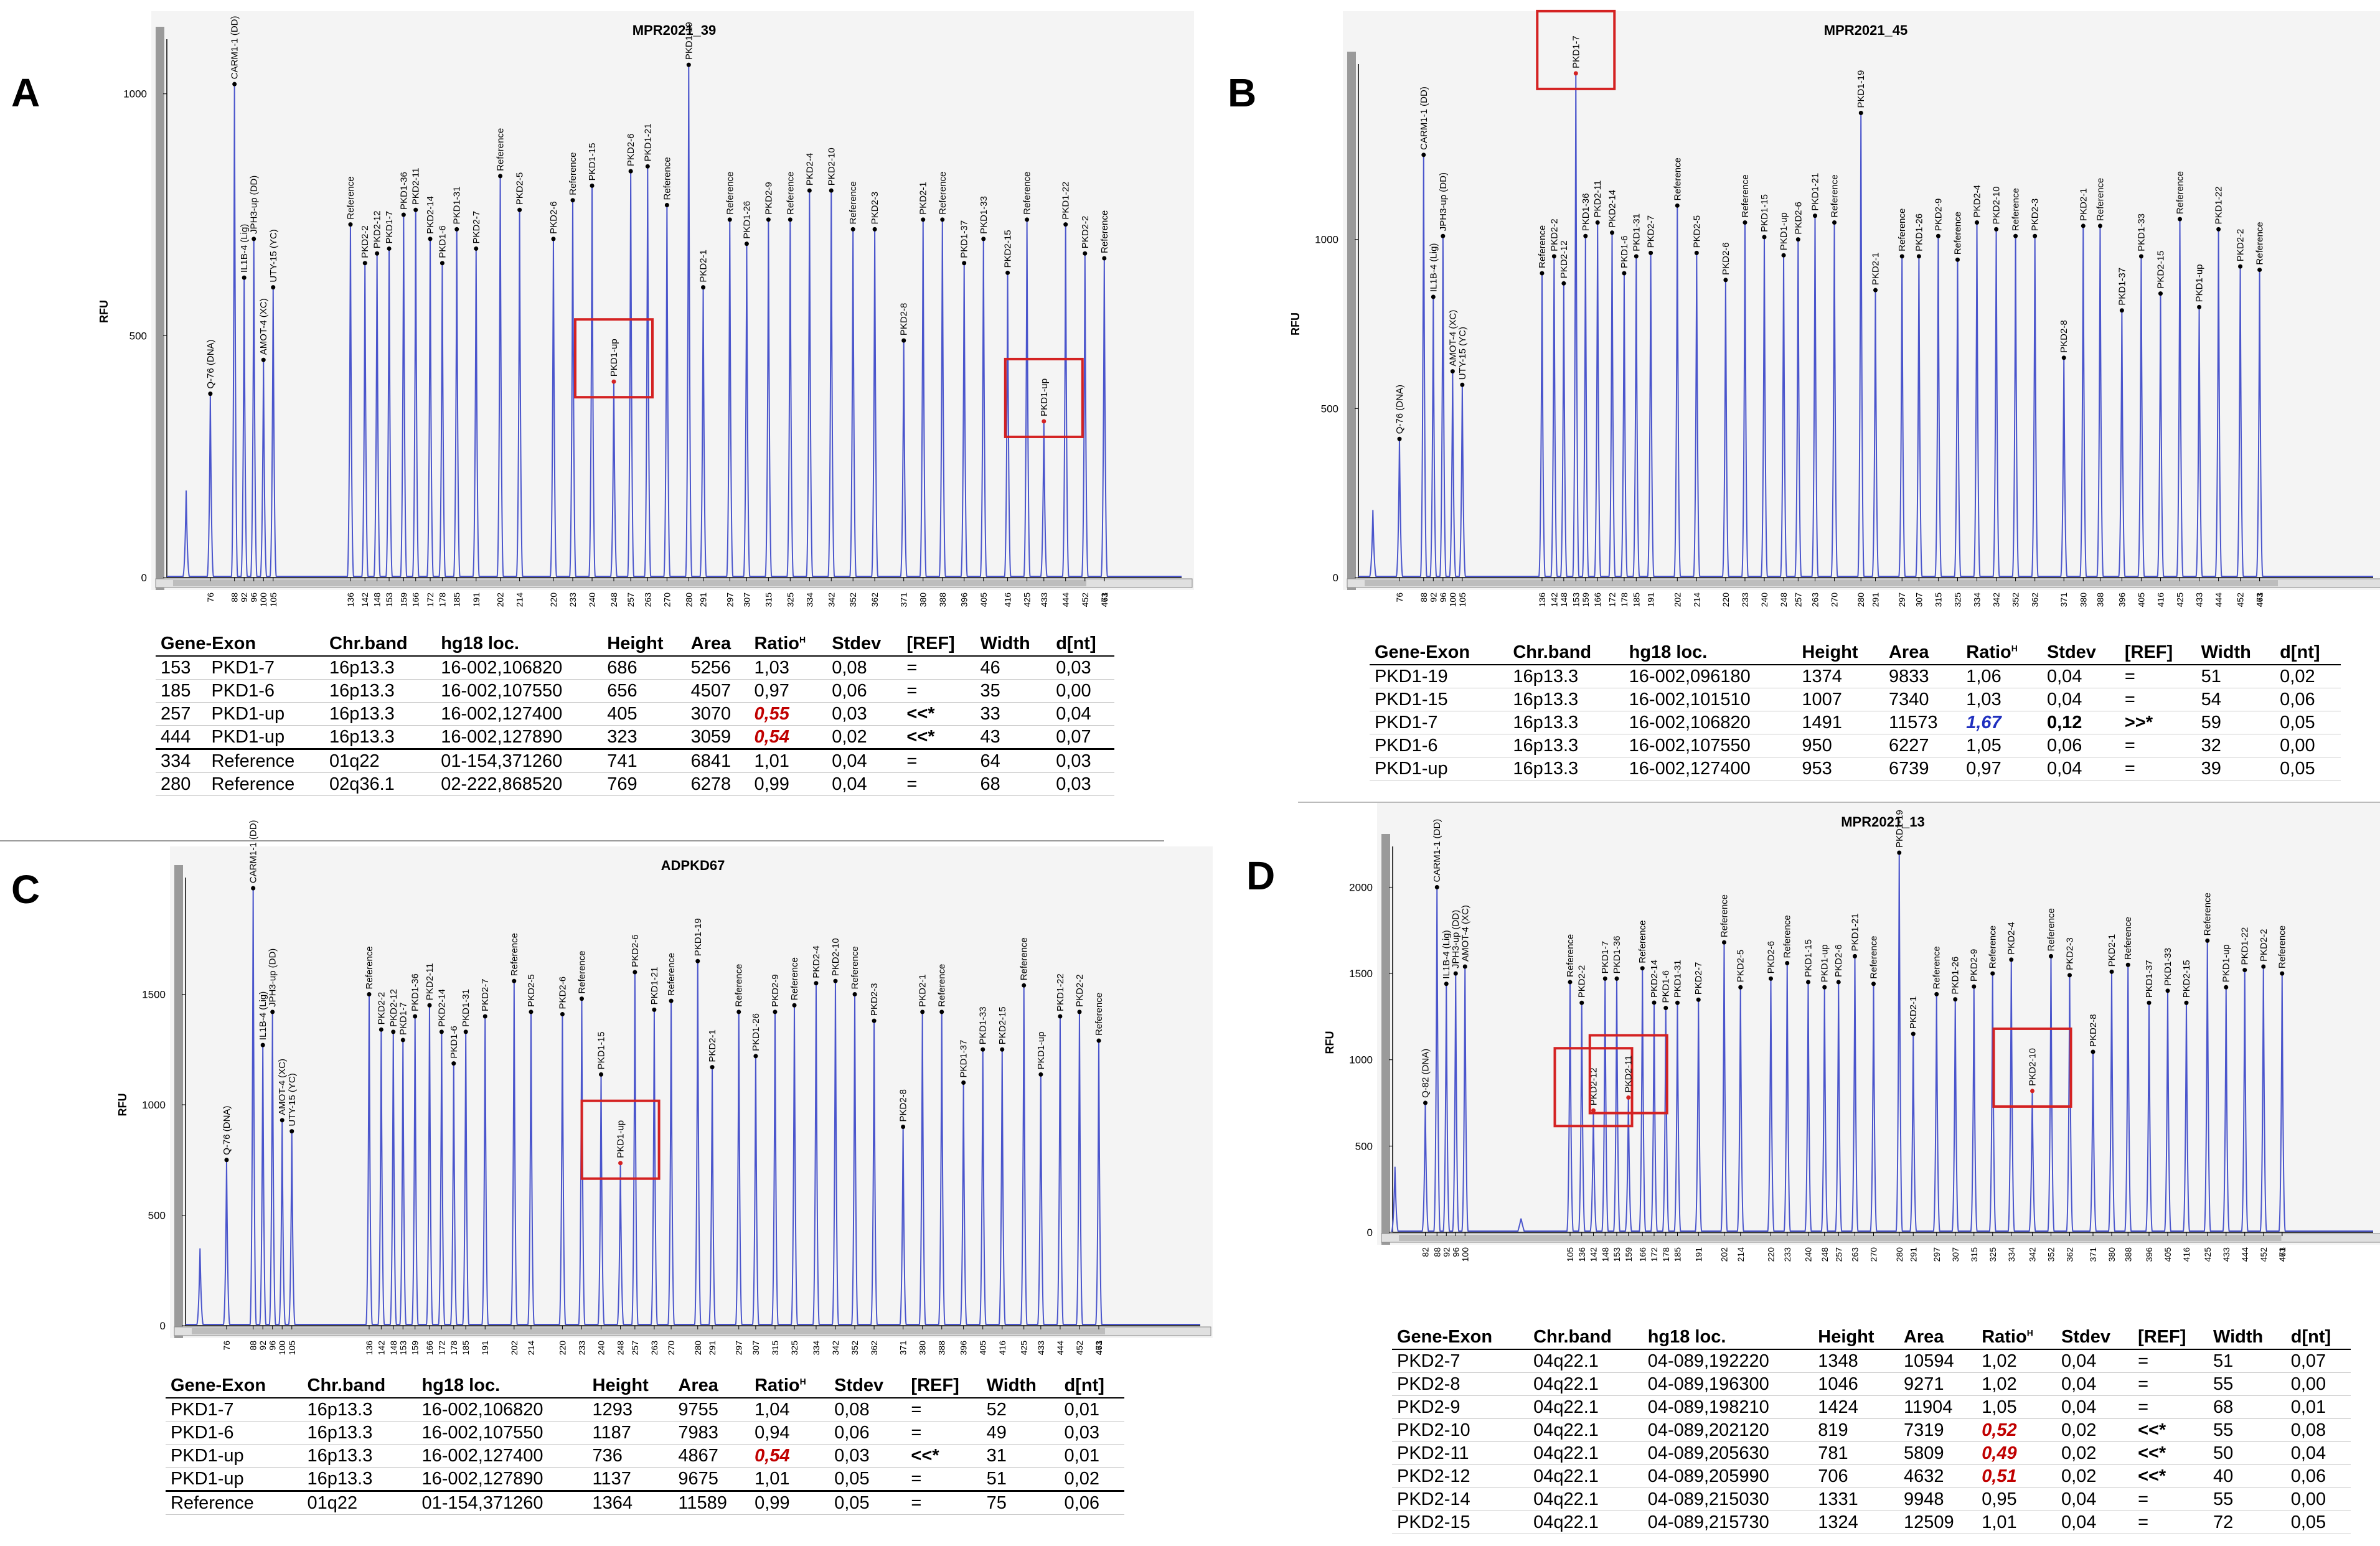  What do you see at coordinates (1082, 668) in the screenshot?
I see `cell-dnt: 0,03` at bounding box center [1082, 668].